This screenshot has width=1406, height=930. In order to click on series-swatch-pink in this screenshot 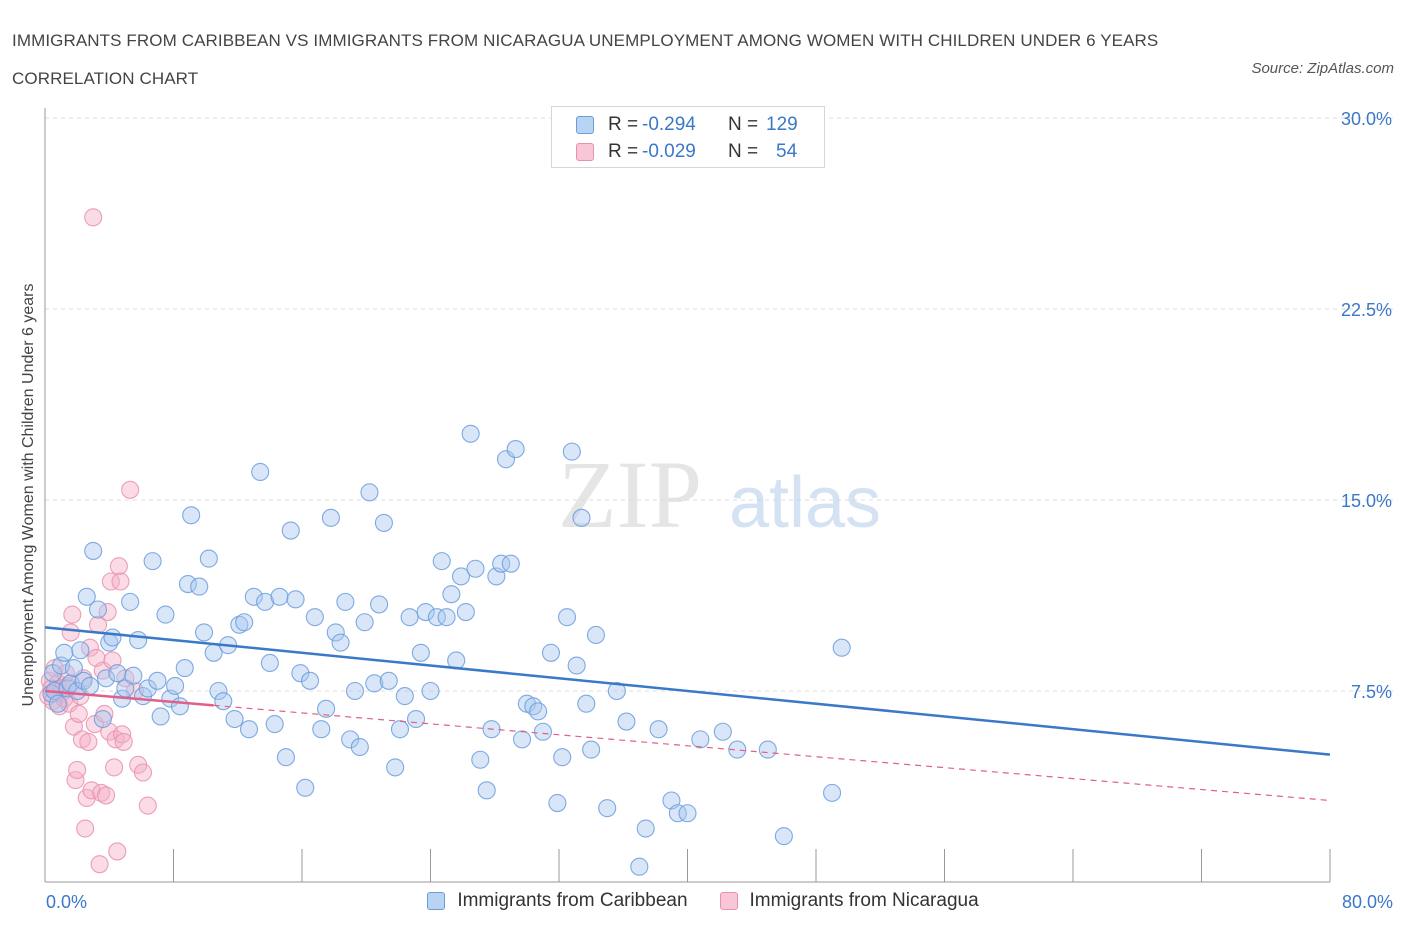, I will do `click(728, 901)`.